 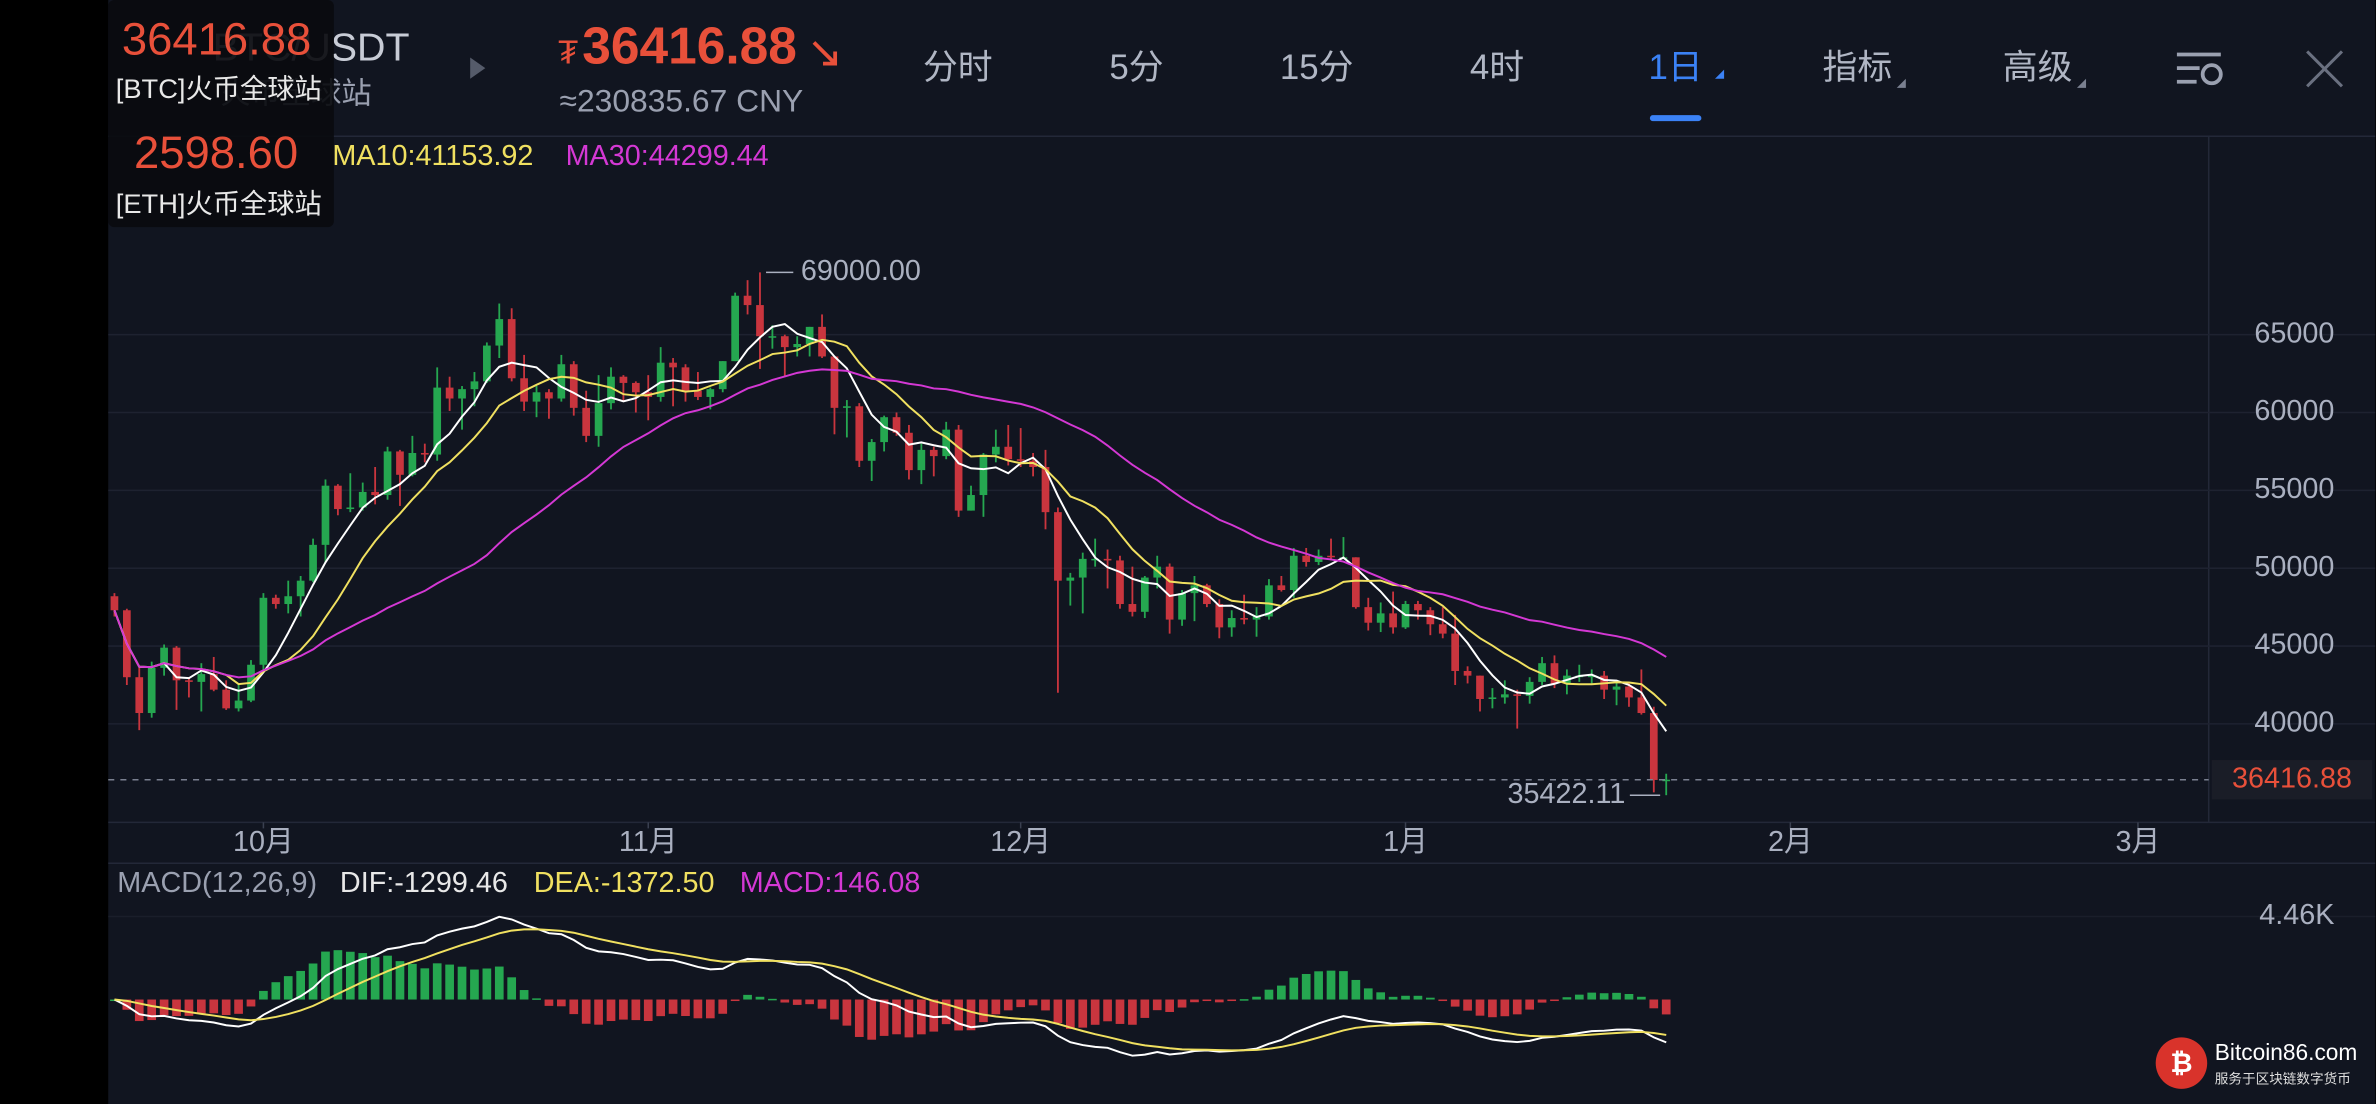 What do you see at coordinates (2181, 1063) in the screenshot?
I see `watermark-logo` at bounding box center [2181, 1063].